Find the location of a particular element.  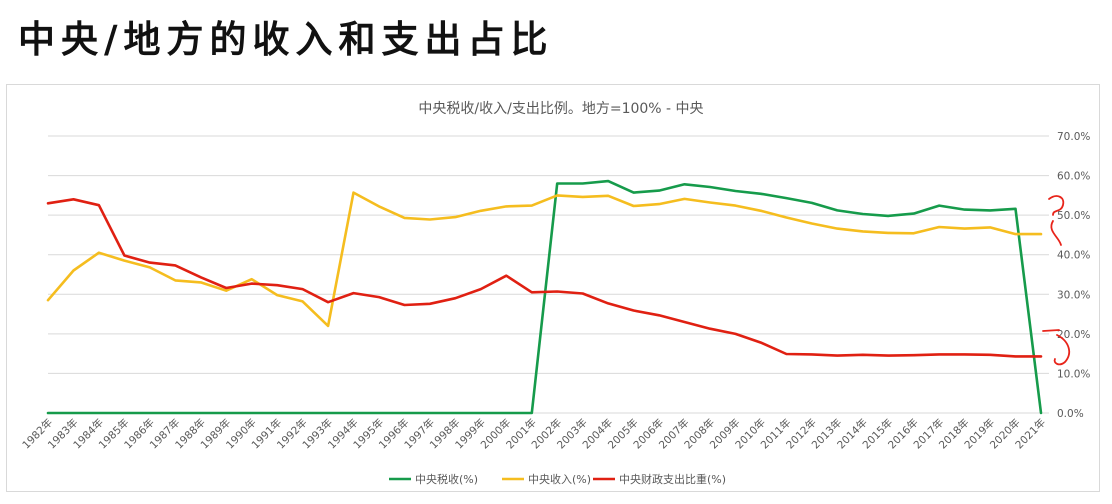

legend: 中央税收(%) 中央收入(%) 中央财政支出比重(%) is located at coordinates (557, 479).